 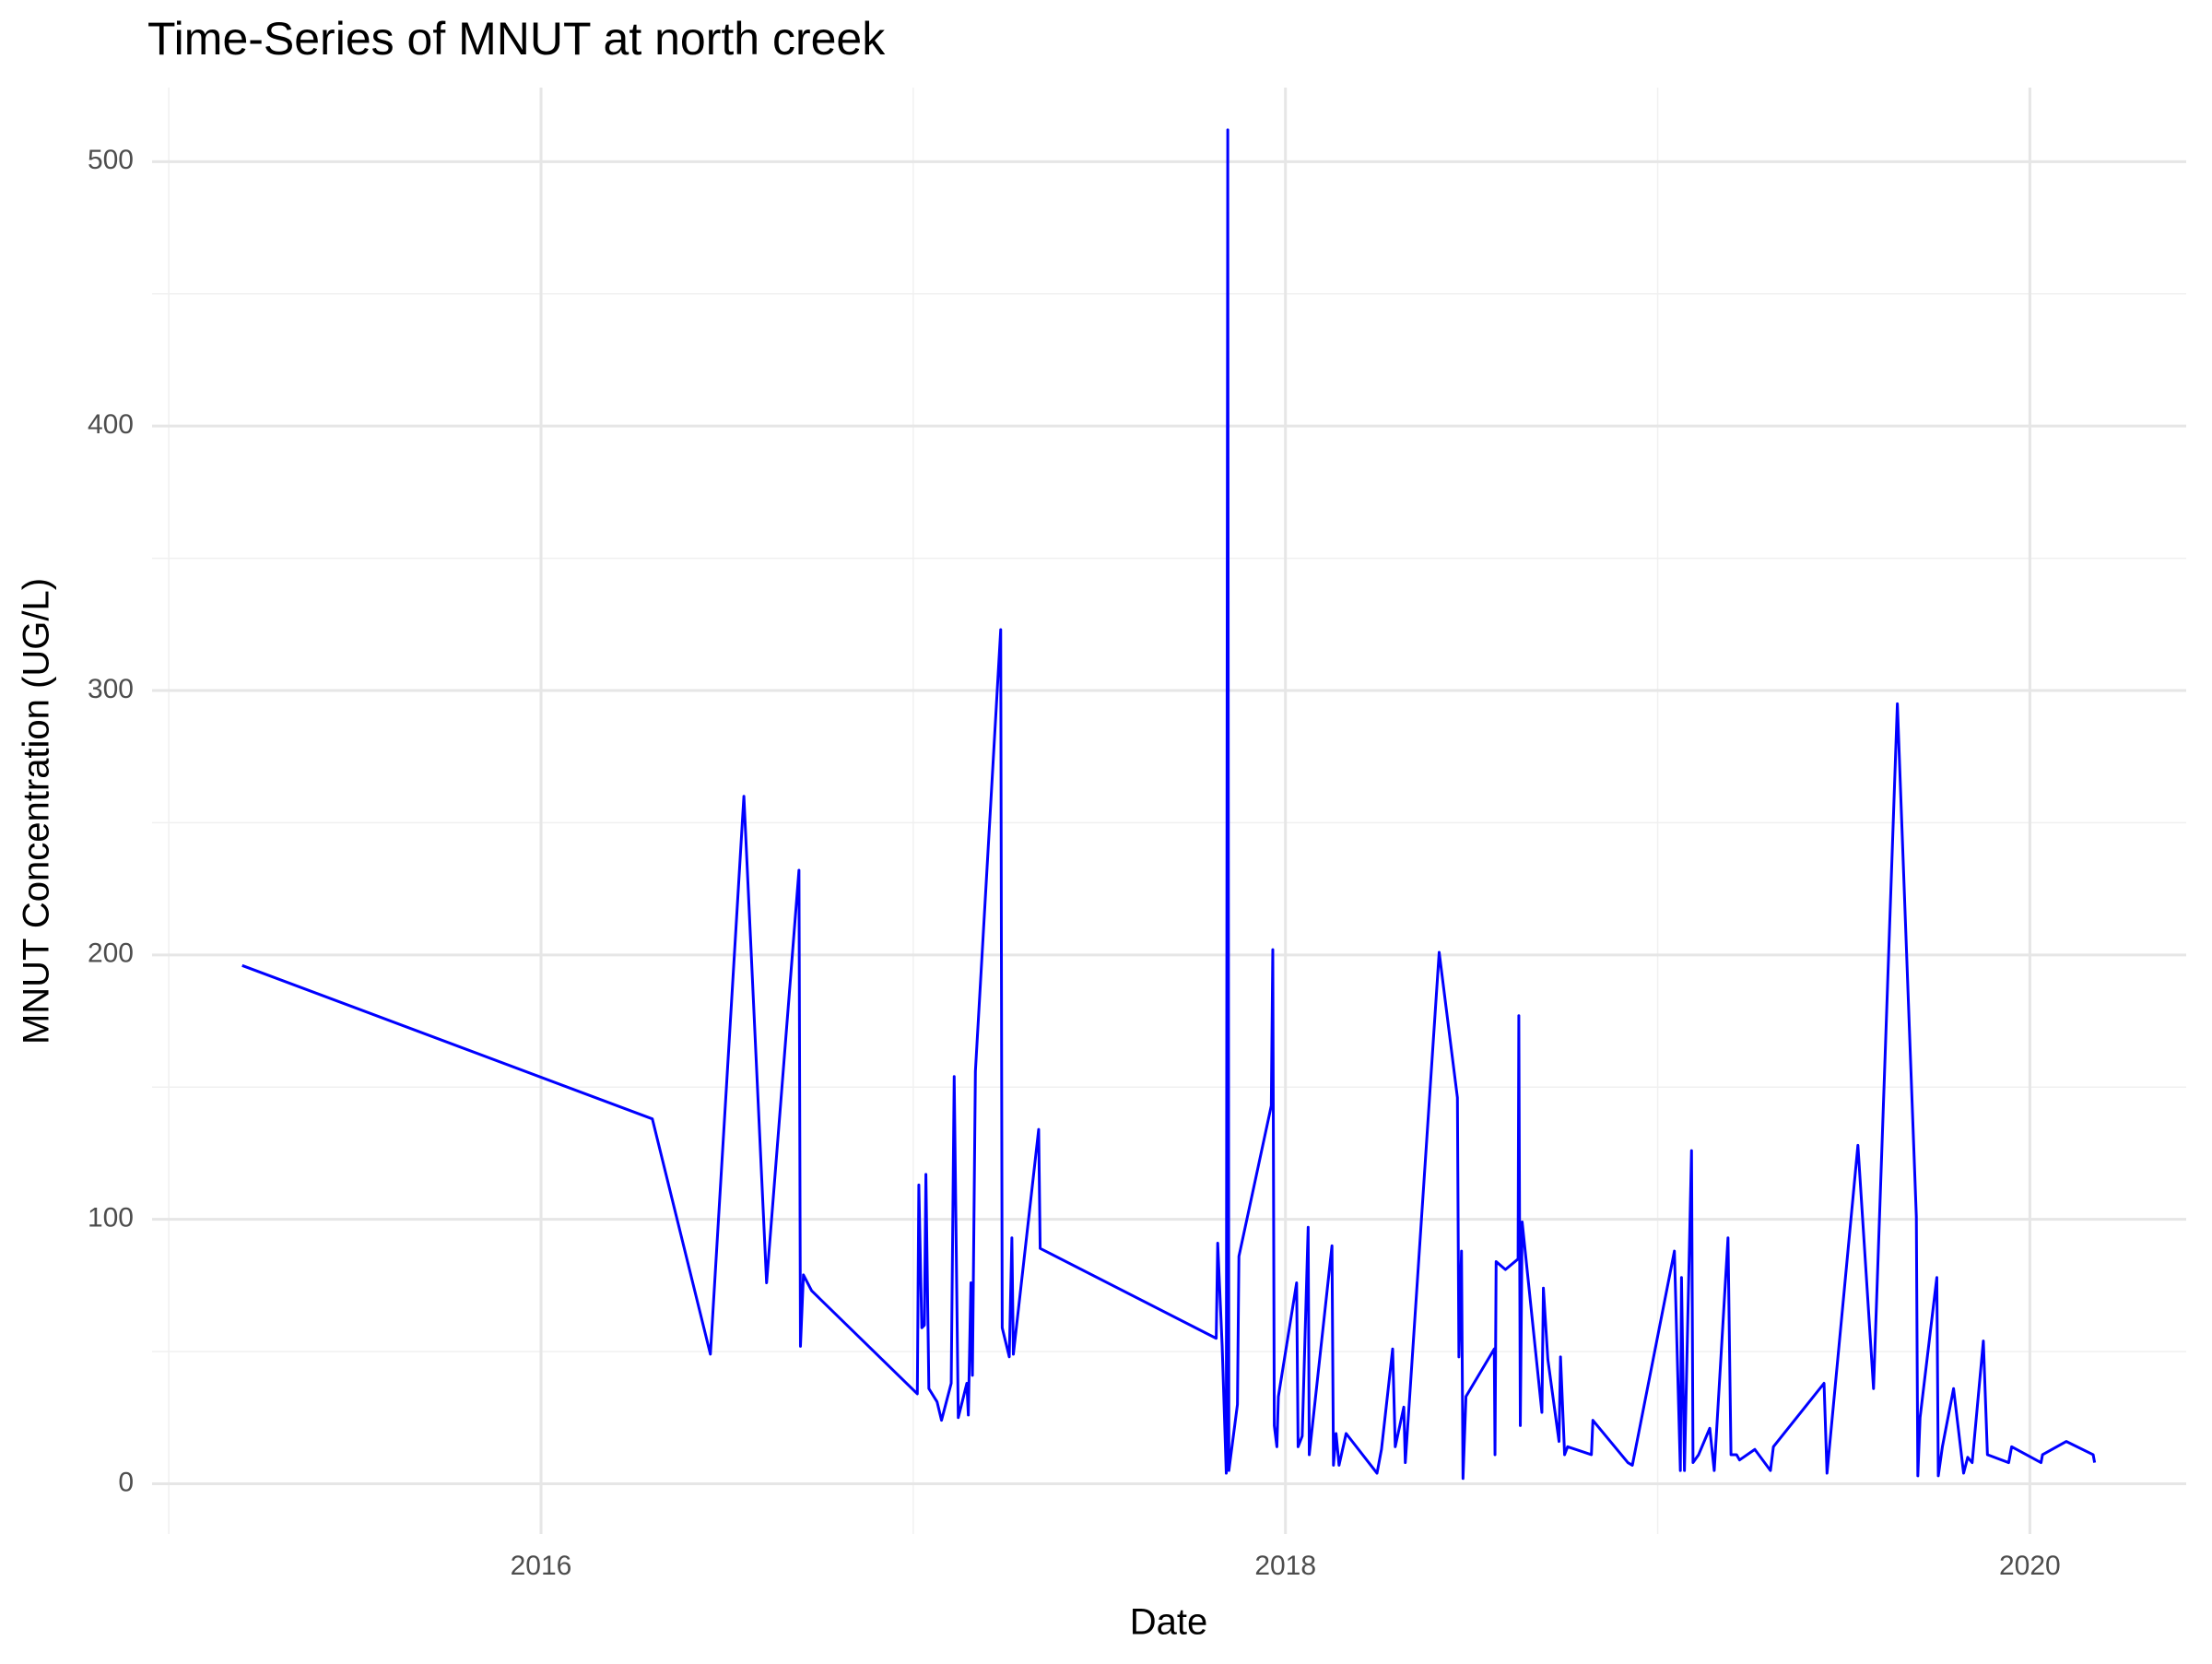 I want to click on y-tick-label: 100, so click(x=111, y=1218).